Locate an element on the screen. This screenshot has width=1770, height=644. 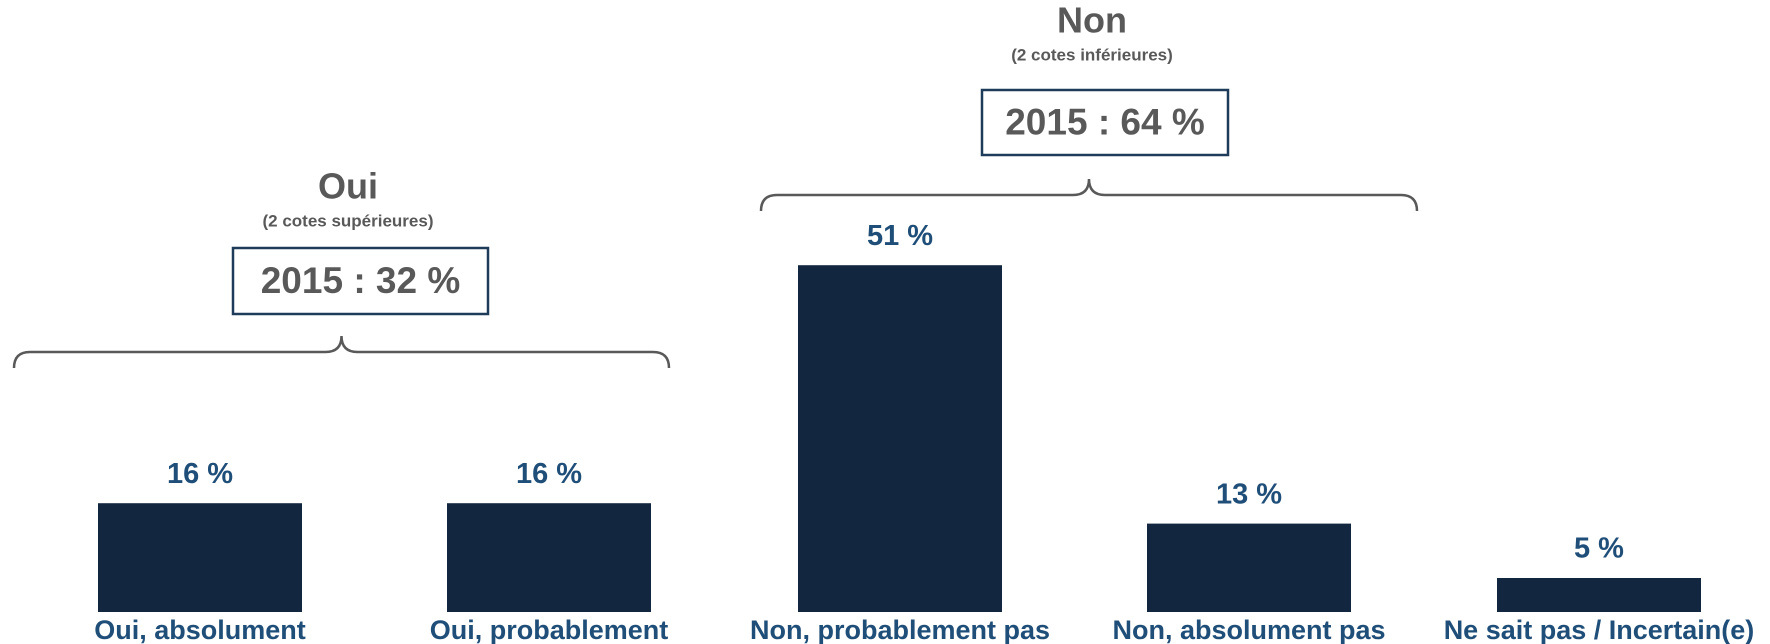
category-label: Ne sait pas / Incertain(e) is located at coordinates (1599, 629).